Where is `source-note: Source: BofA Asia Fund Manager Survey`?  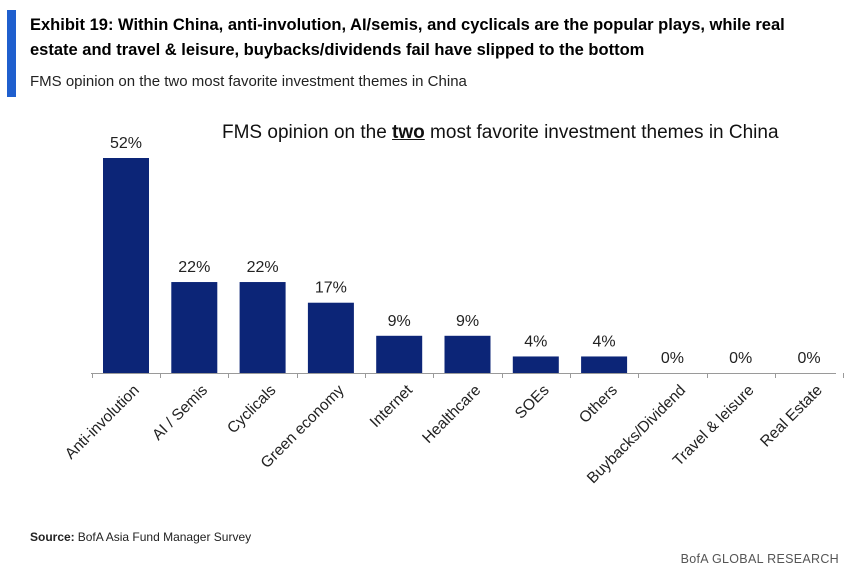 source-note: Source: BofA Asia Fund Manager Survey is located at coordinates (140, 537).